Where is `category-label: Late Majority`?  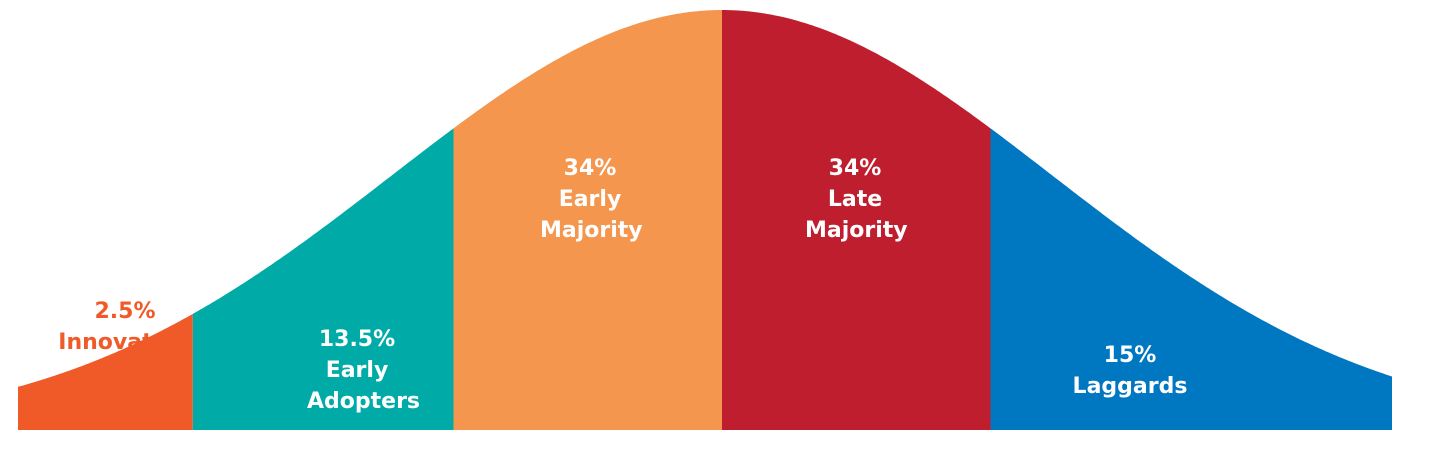 category-label: Late Majority is located at coordinates (856, 215).